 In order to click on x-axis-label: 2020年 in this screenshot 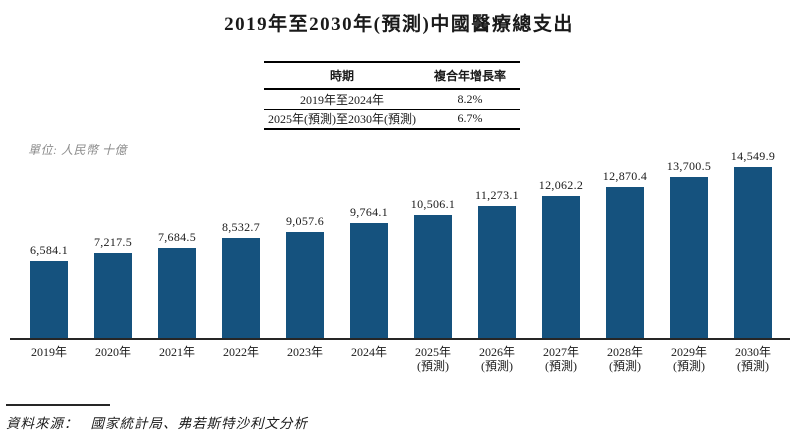, I will do `click(113, 359)`.